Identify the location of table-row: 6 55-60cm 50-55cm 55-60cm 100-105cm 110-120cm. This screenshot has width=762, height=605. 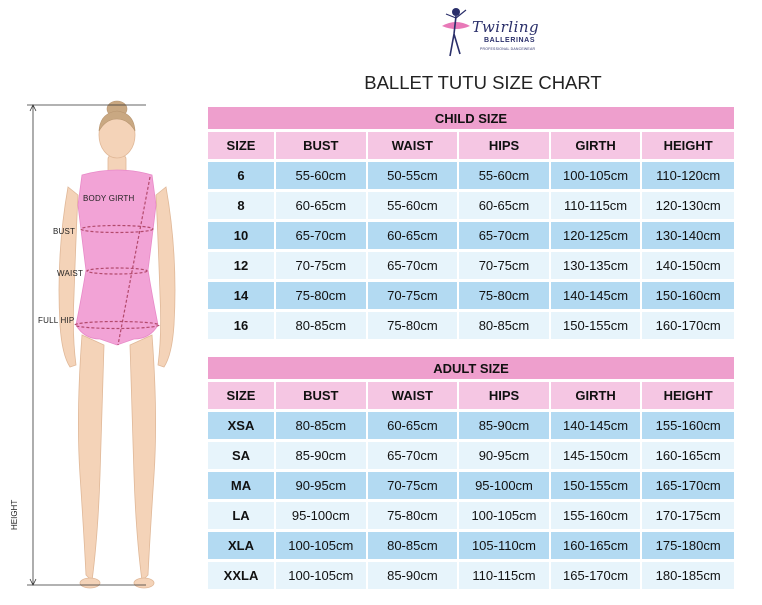
(471, 177).